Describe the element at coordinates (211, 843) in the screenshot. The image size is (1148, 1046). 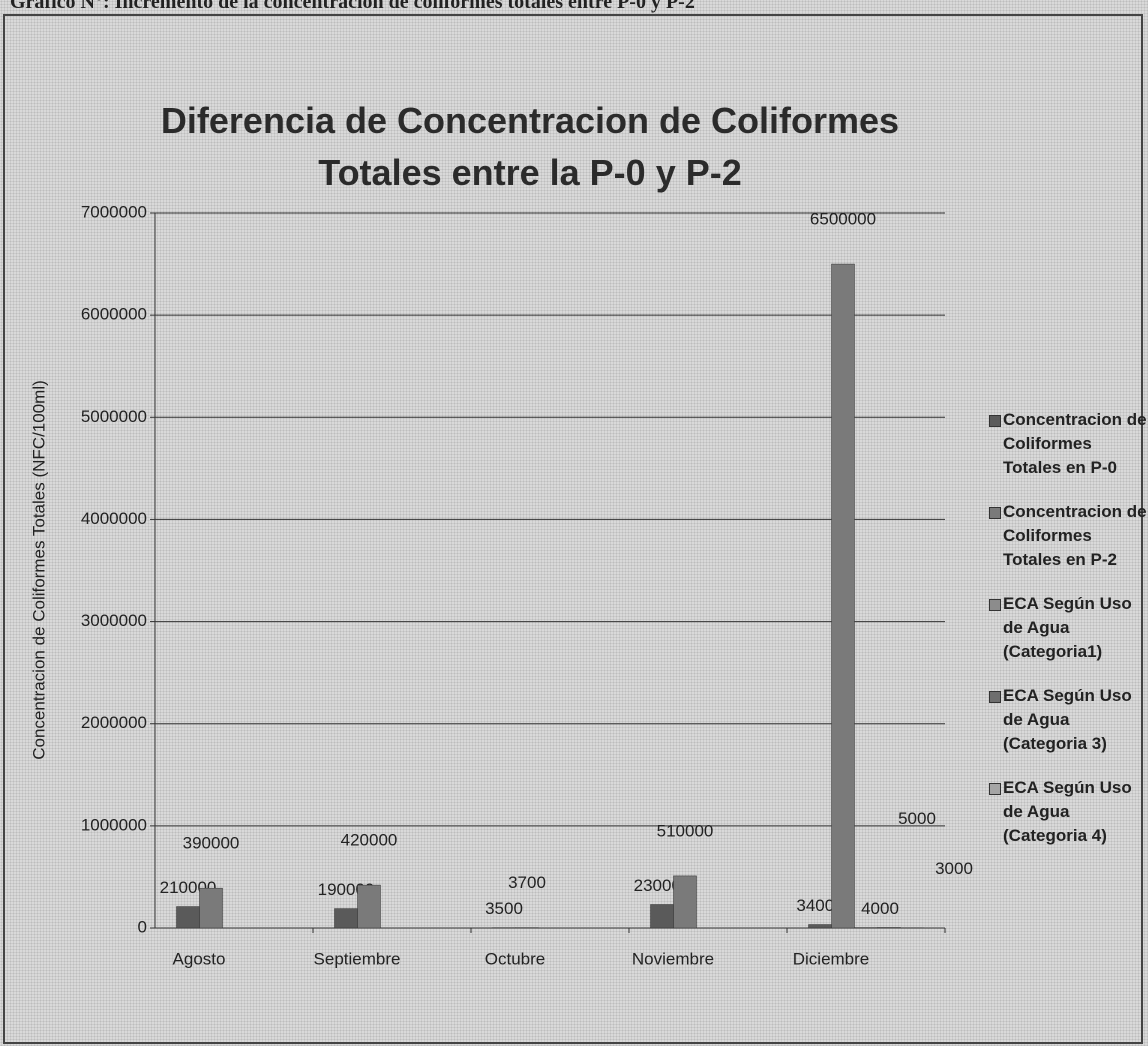
I see `data-label: 390000` at that location.